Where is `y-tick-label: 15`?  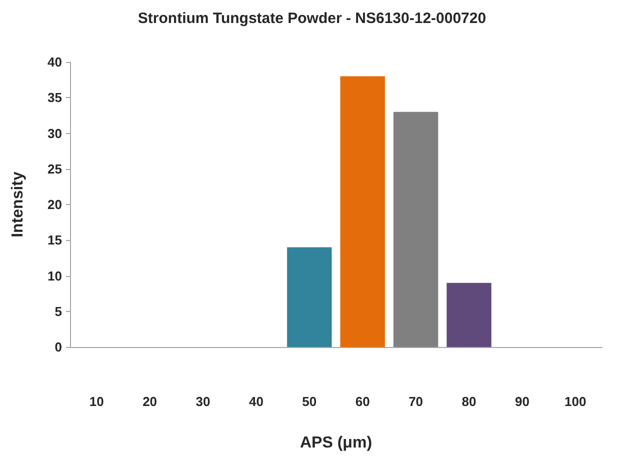
y-tick-label: 15 is located at coordinates (55, 240).